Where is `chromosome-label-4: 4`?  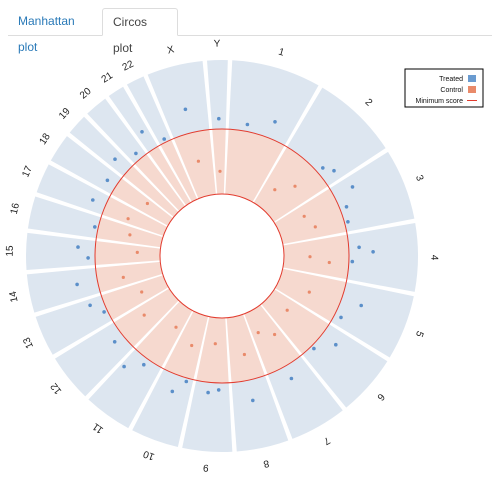 chromosome-label-4: 4 is located at coordinates (433, 258).